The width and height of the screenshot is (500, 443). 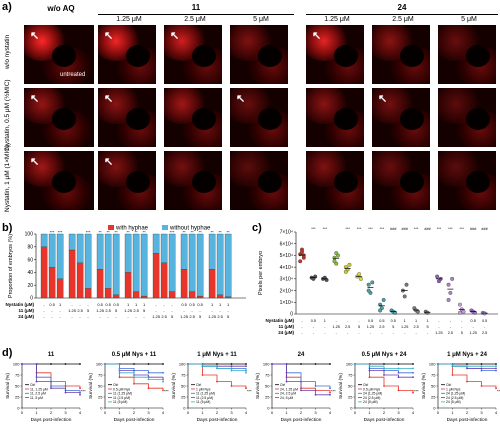 I want to click on row-label: 11 (μM), so click(x=26, y=310).